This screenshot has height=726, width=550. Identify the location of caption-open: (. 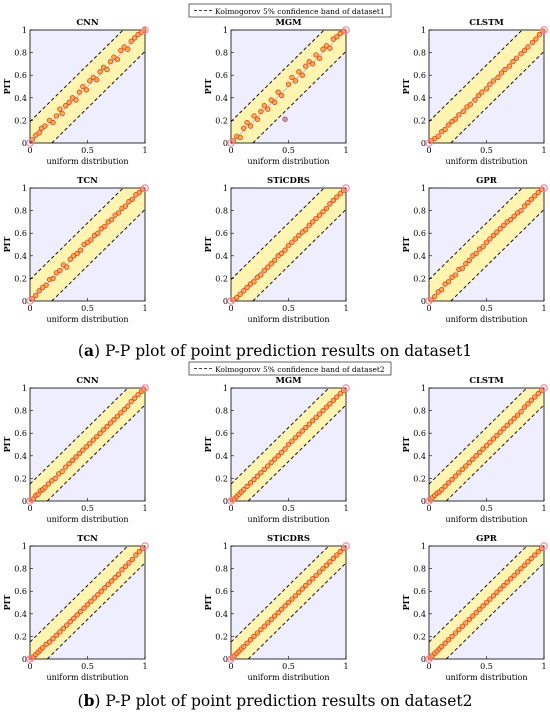
(81, 701).